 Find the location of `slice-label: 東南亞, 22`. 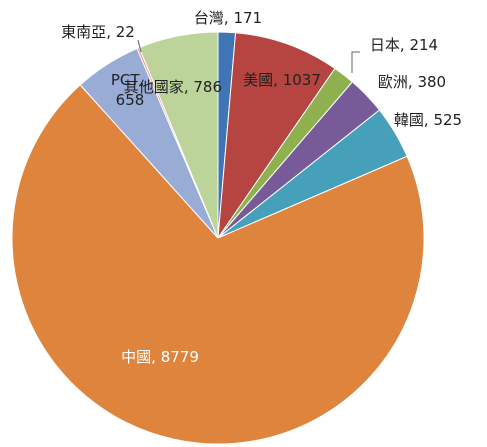

slice-label: 東南亞, 22 is located at coordinates (98, 32).